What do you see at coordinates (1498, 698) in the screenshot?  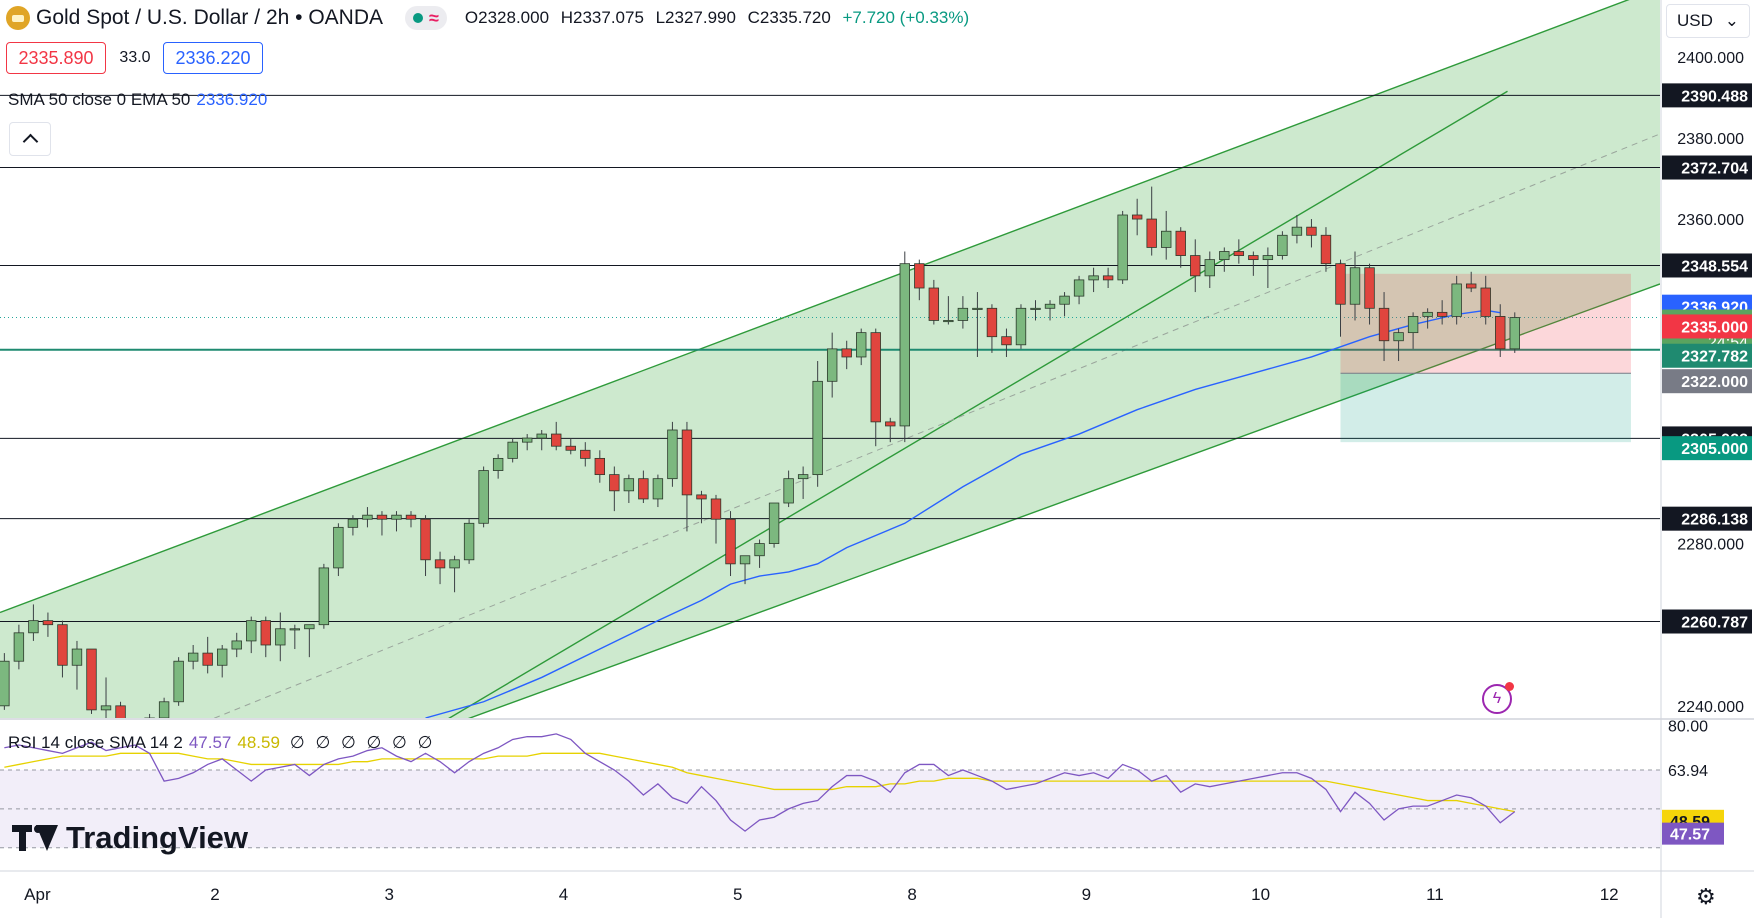 I see `lightning-alert-icon: ϟ` at bounding box center [1498, 698].